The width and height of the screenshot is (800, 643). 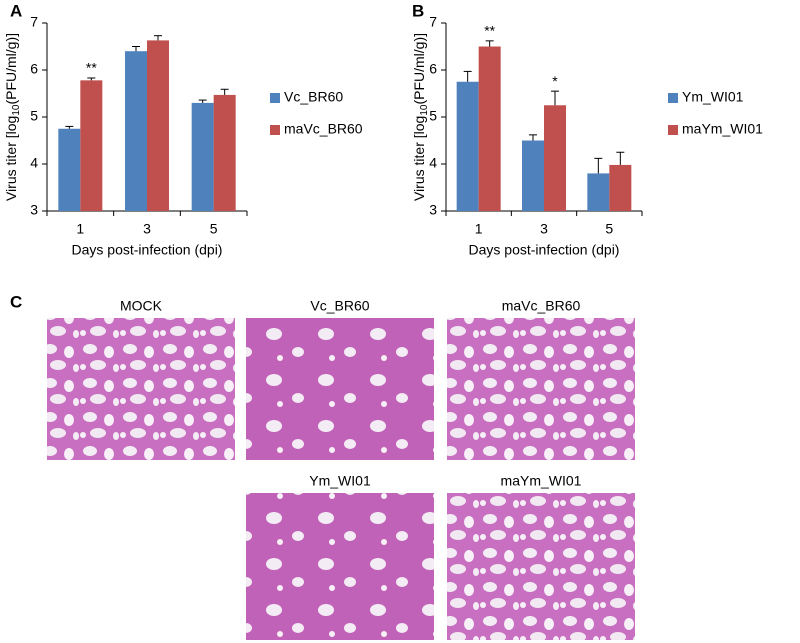 I want to click on panel-label: A, so click(x=16, y=10).